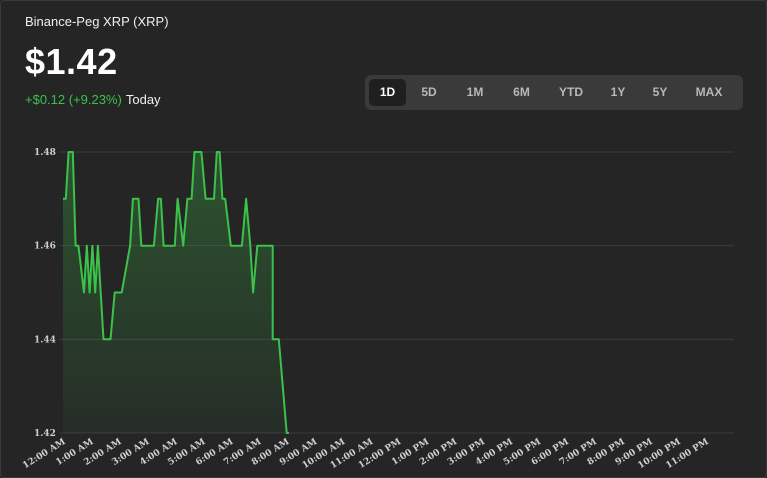 This screenshot has width=767, height=478. Describe the element at coordinates (475, 92) in the screenshot. I see `range-button-1m: 1M` at that location.